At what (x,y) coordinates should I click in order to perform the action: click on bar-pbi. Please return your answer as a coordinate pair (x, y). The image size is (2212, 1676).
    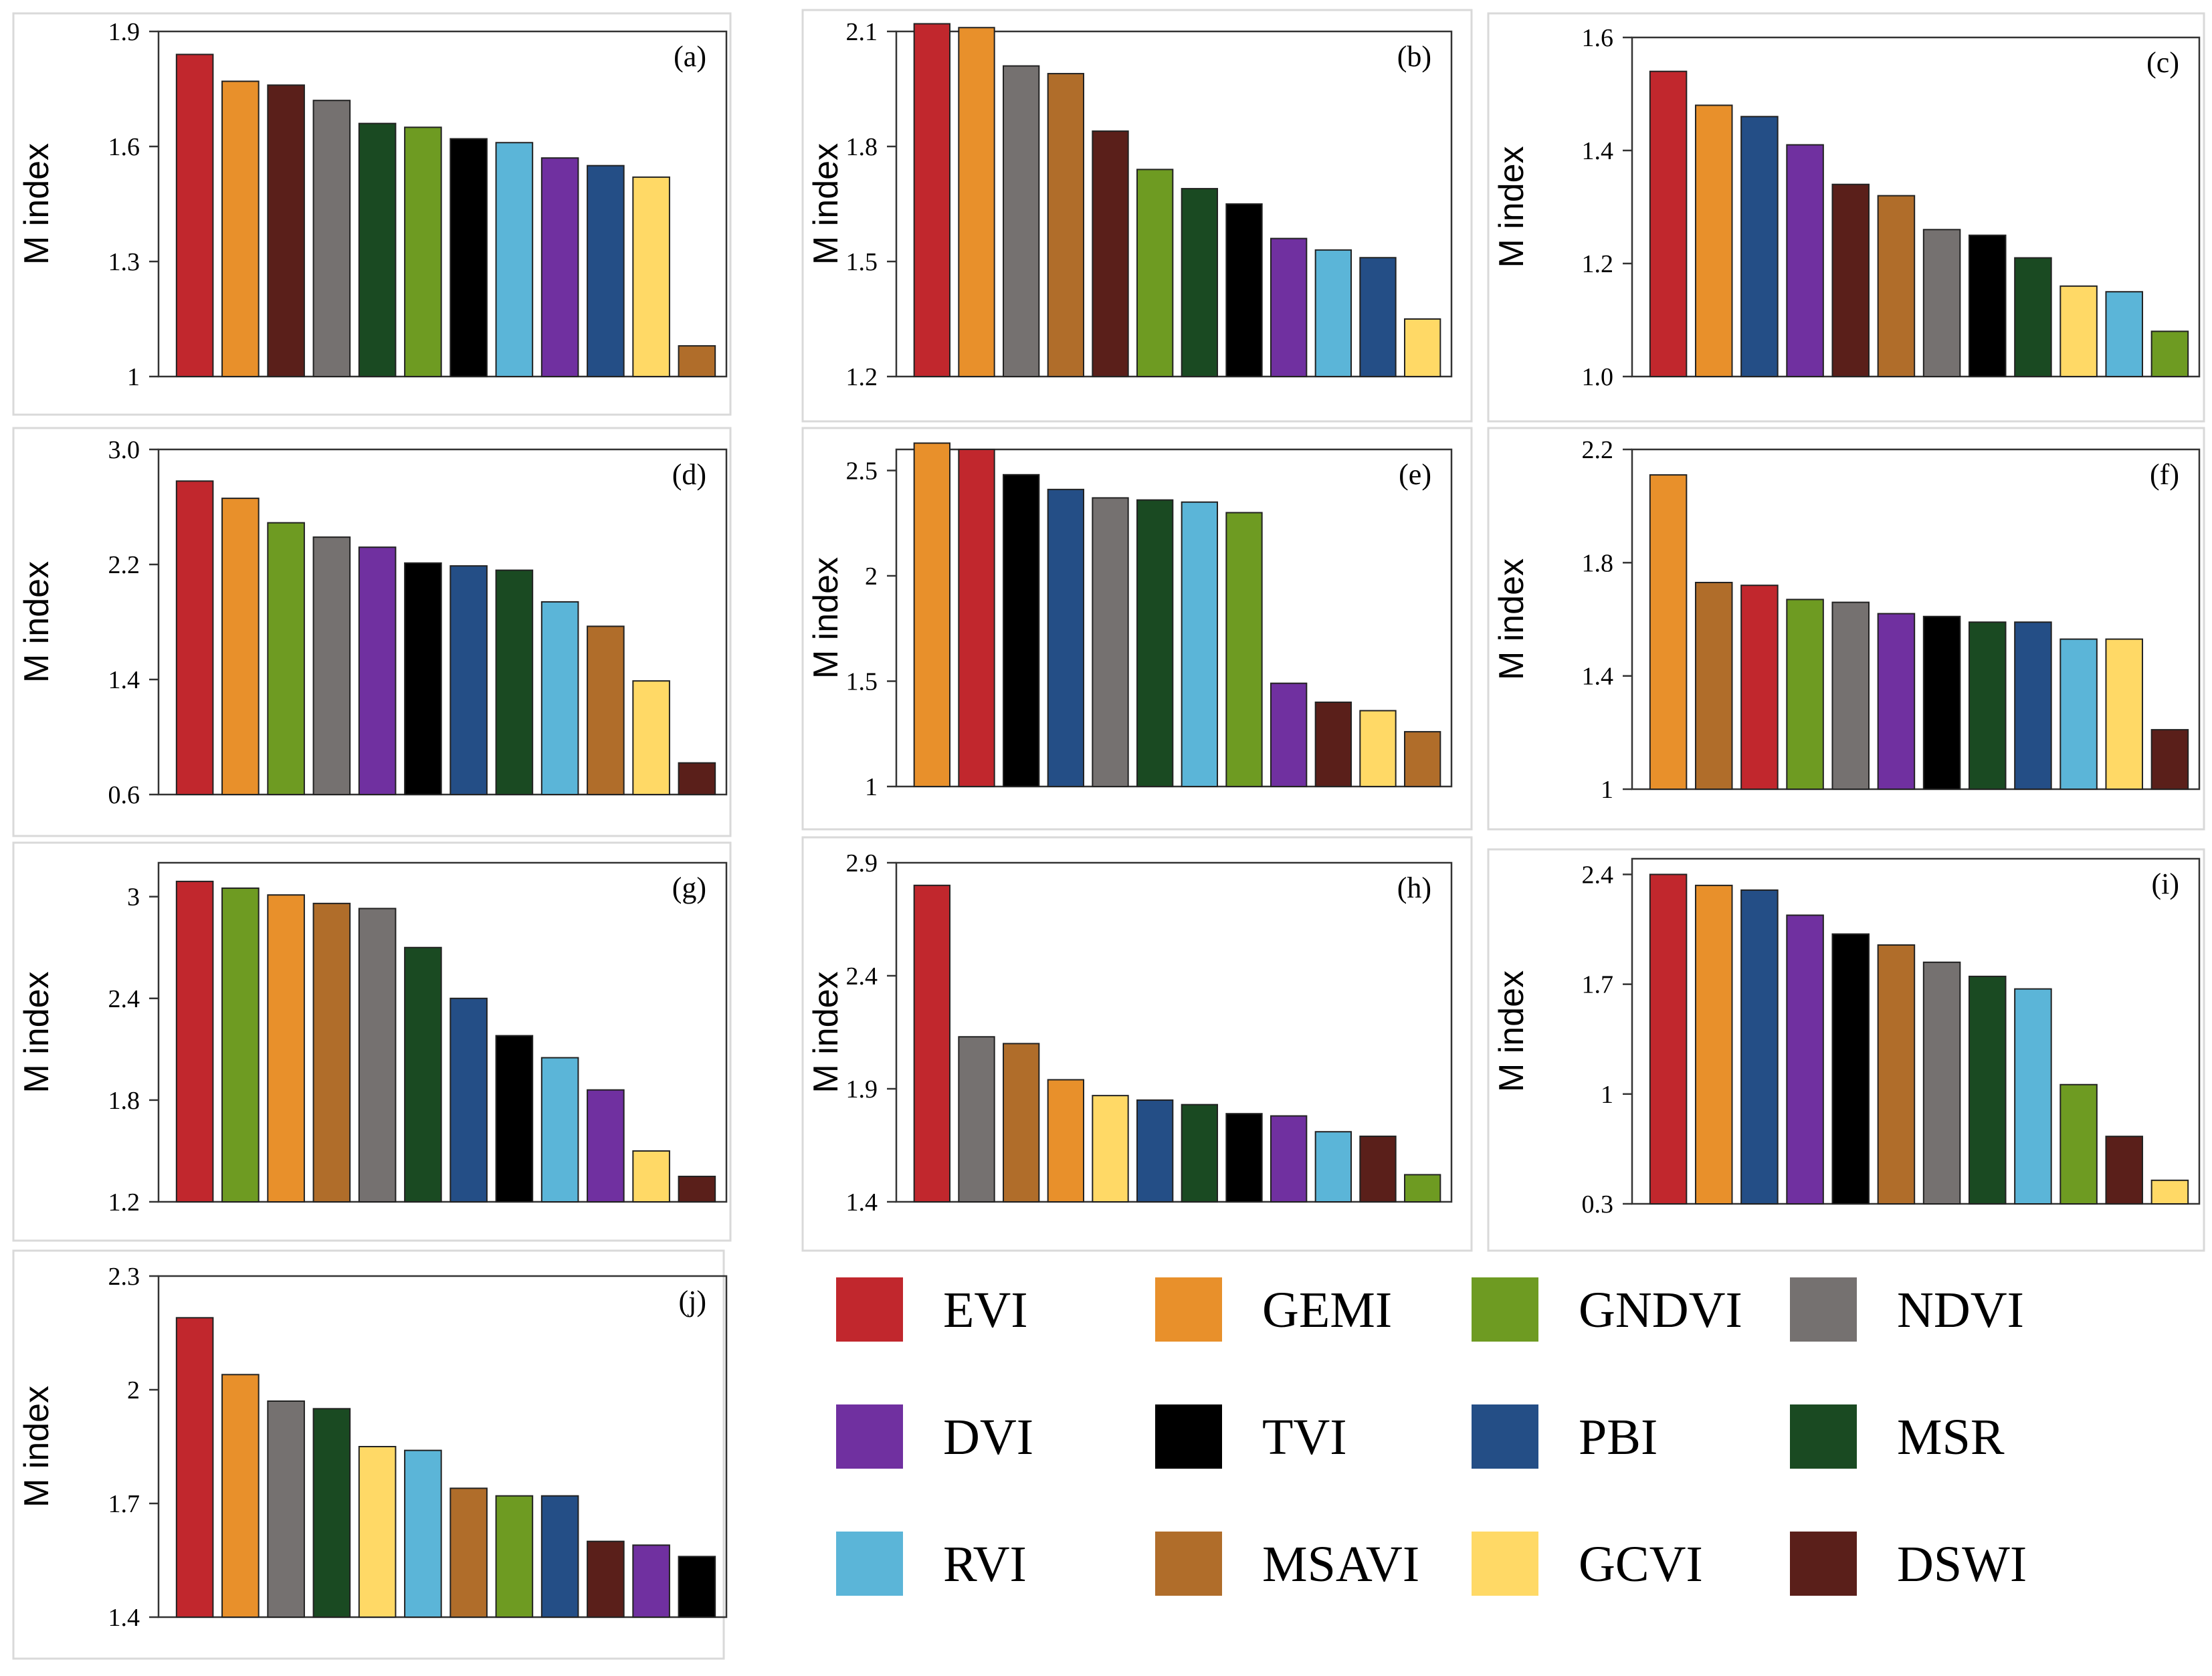
    Looking at the image, I should click on (2033, 705).